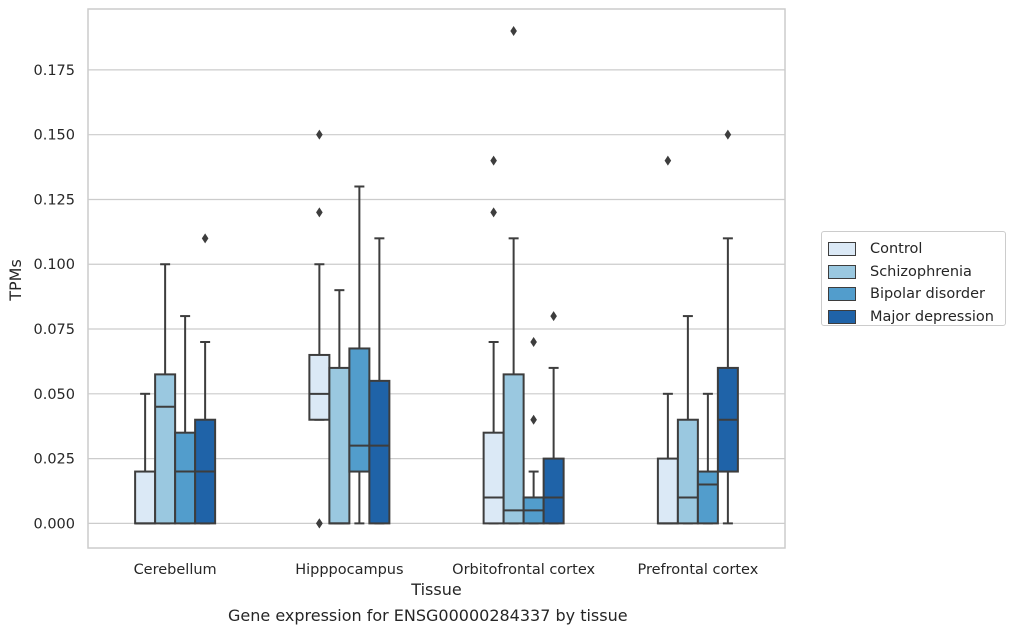  Describe the element at coordinates (921, 271) in the screenshot. I see `legend-label: Schizophrenia` at that location.